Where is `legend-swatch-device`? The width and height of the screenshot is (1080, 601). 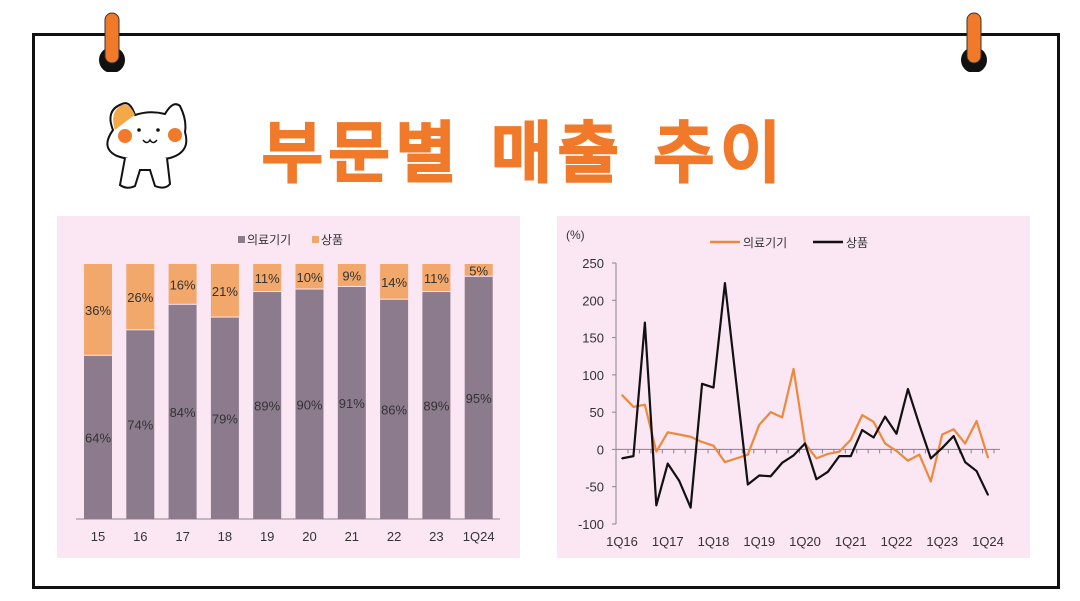
legend-swatch-device is located at coordinates (241, 239).